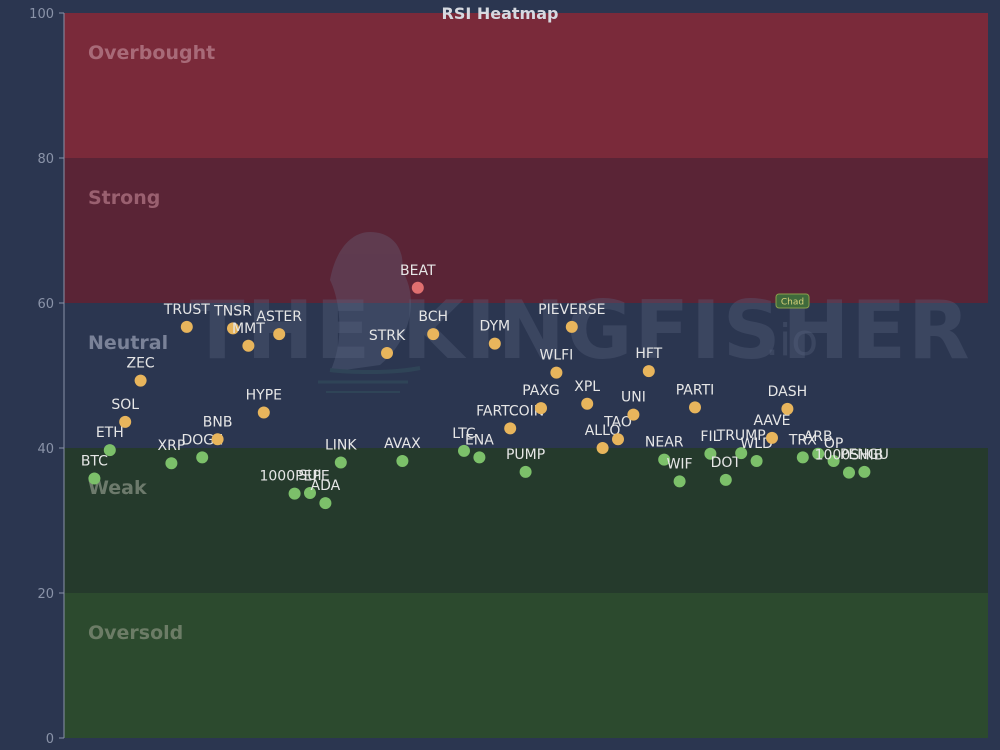 The height and width of the screenshot is (750, 1000). I want to click on point-label-paxg: PAXG, so click(541, 391).